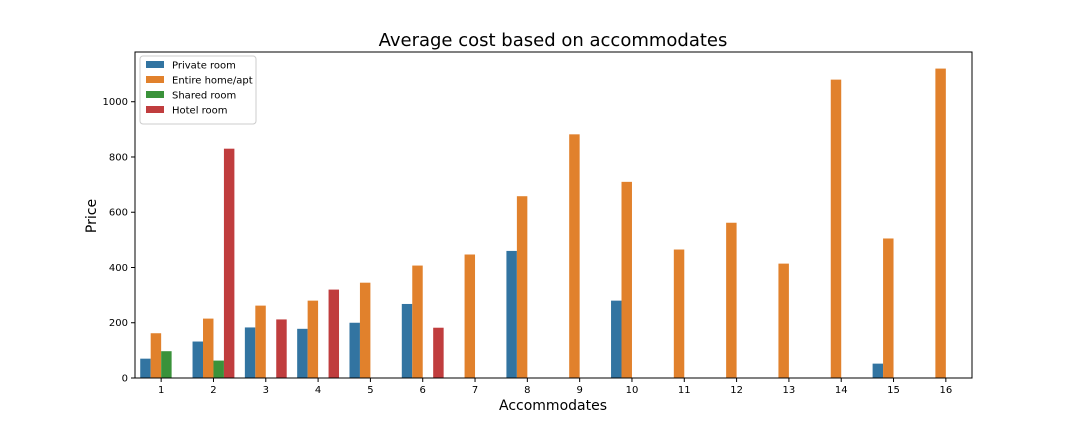  Describe the element at coordinates (212, 81) in the screenshot. I see `legend-label: Entire home/apt` at that location.